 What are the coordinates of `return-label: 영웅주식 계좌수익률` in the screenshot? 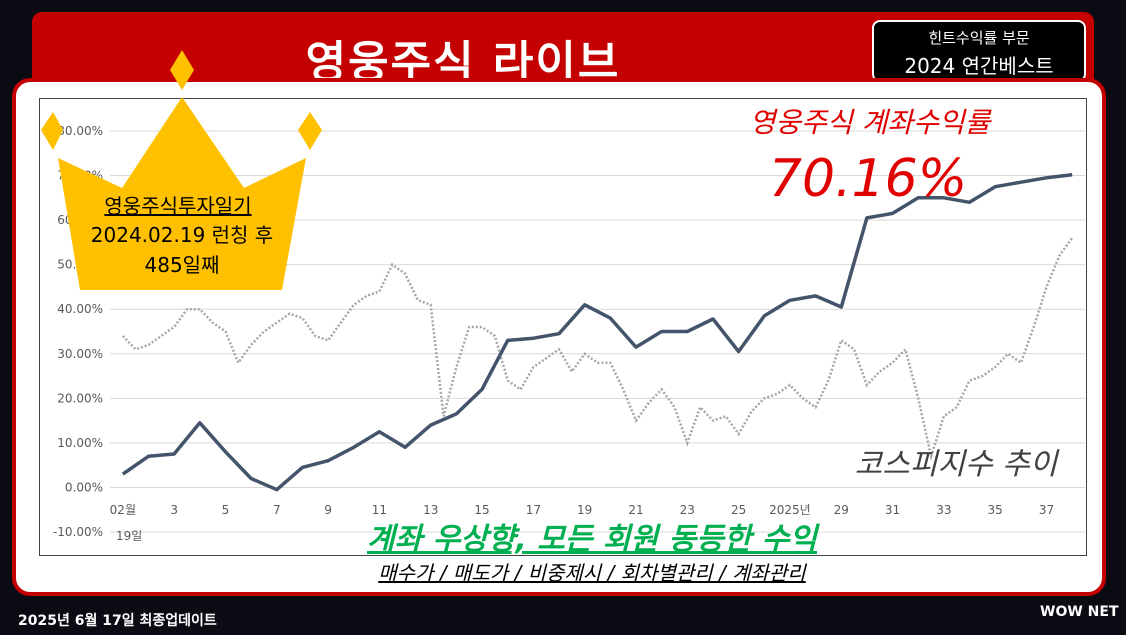 It's located at (871, 122).